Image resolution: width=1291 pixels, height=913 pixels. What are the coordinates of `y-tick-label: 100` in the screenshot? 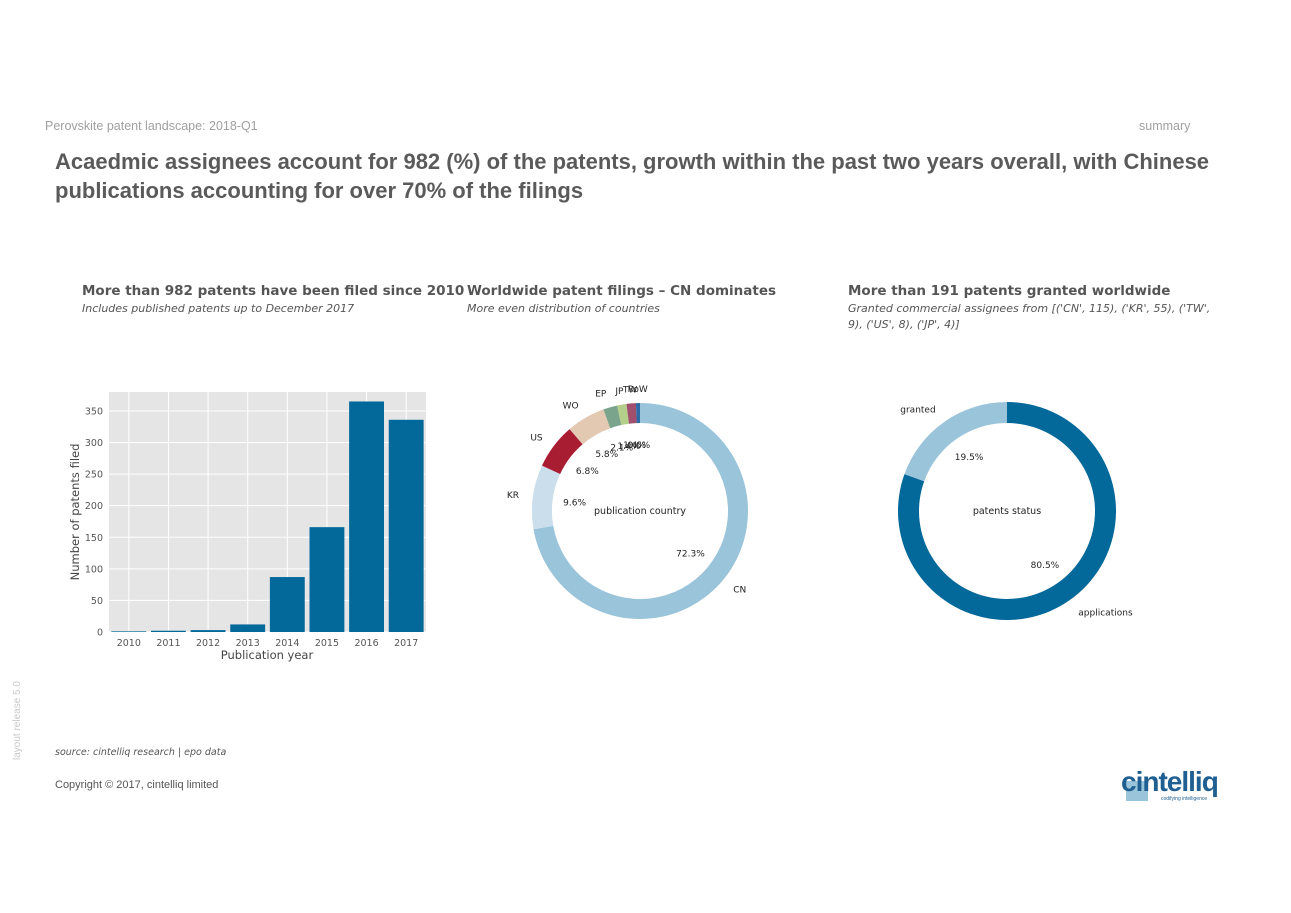 It's located at (94, 569).